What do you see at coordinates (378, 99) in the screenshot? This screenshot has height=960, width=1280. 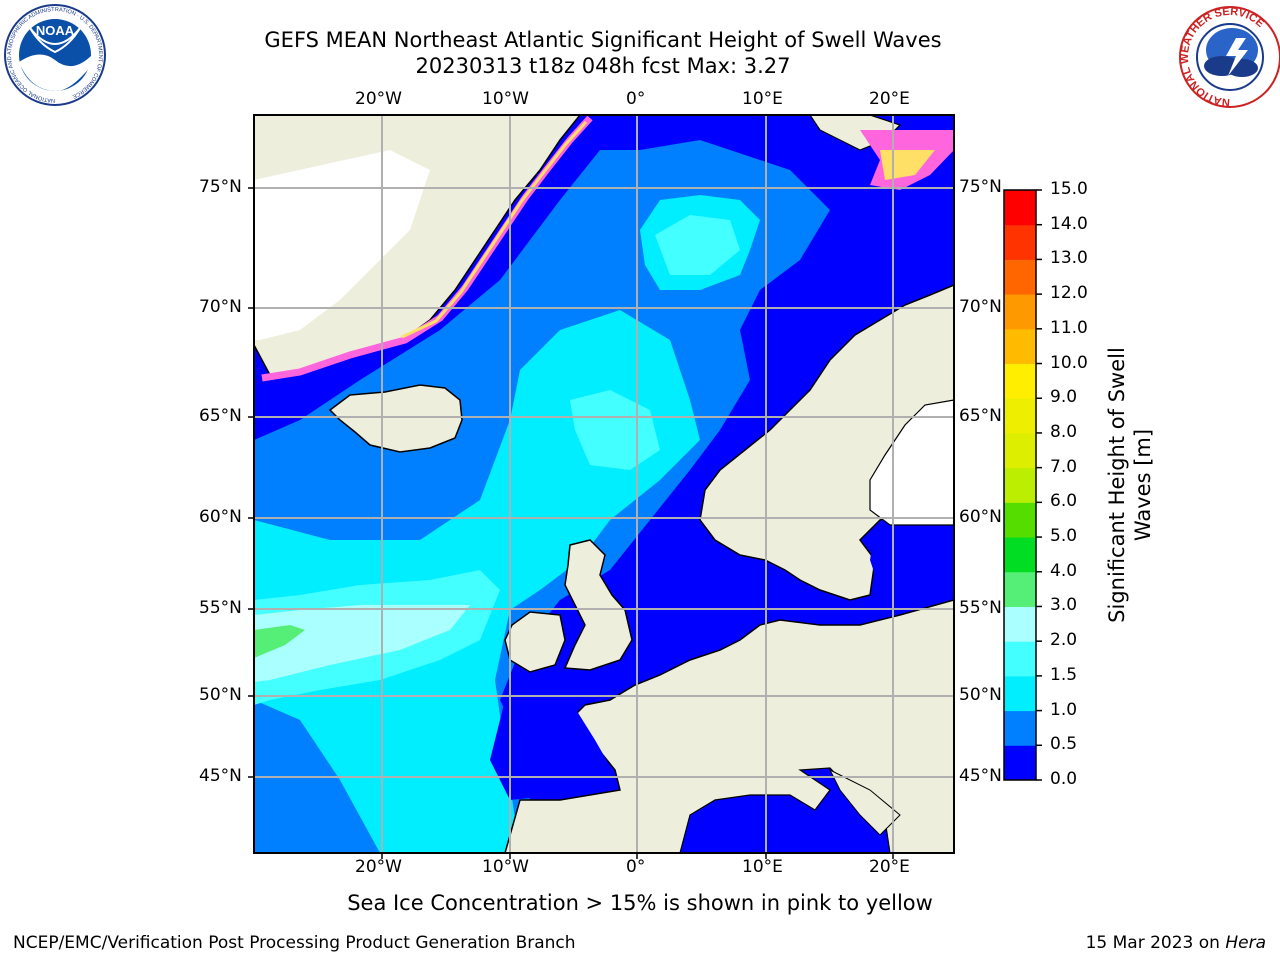 I see `lon-label-top: 20°W` at bounding box center [378, 99].